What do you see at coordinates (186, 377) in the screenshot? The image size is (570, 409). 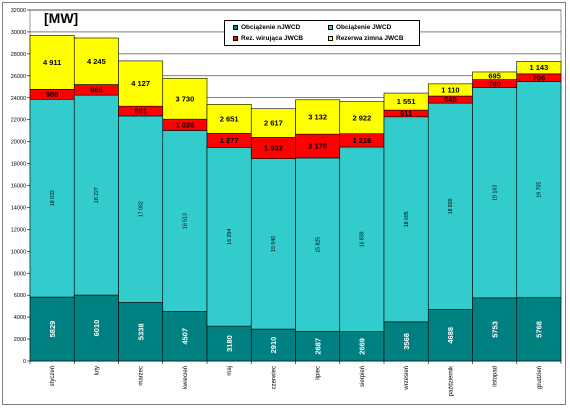 I see `x-tick-label-3: kwiecień` at bounding box center [186, 377].